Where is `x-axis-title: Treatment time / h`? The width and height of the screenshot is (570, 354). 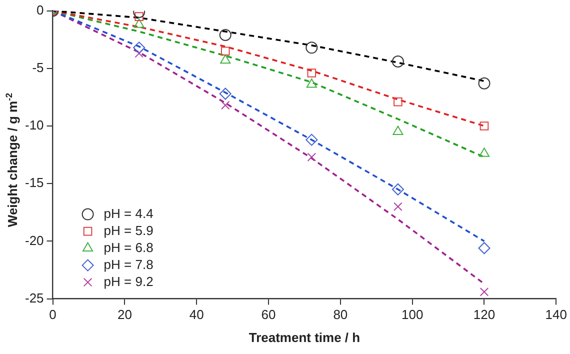 x-axis-title: Treatment time / h is located at coordinates (304, 337).